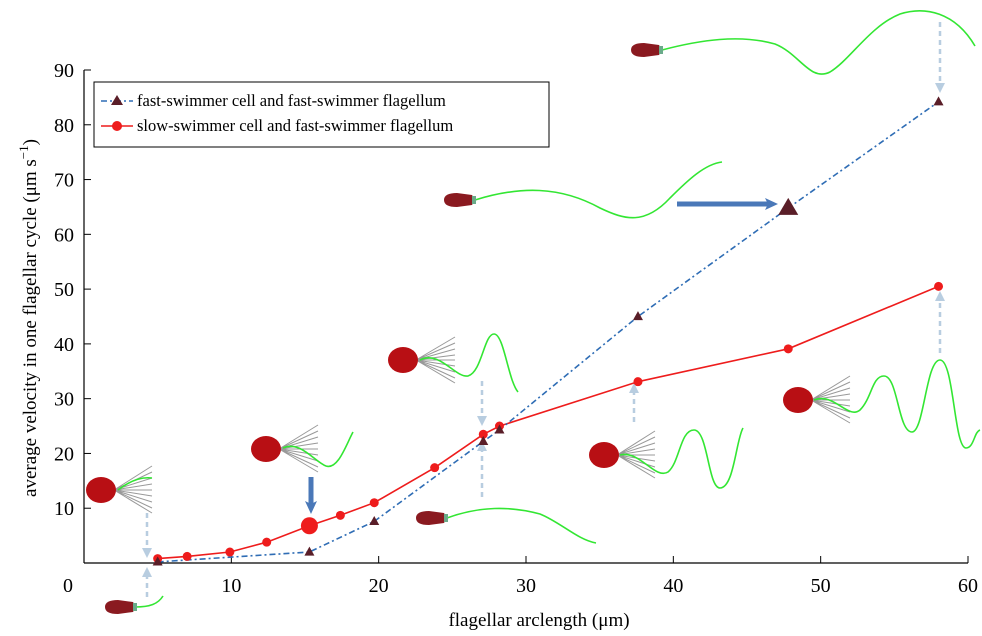 This screenshot has width=982, height=636. Describe the element at coordinates (68, 586) in the screenshot. I see `x-tick-label: 0` at that location.